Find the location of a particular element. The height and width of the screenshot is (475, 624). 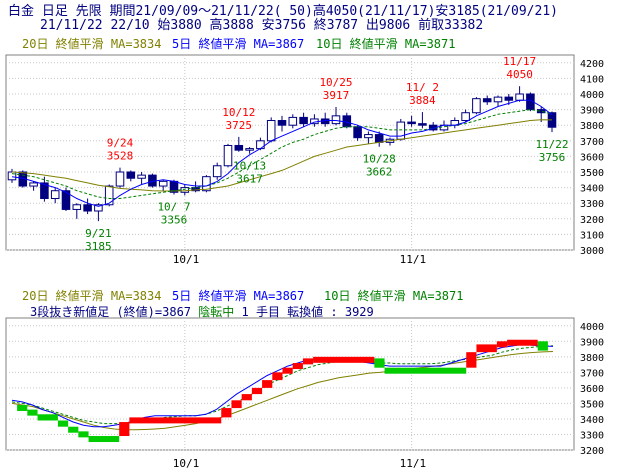

high-date-label: 10/25 is located at coordinates (335, 82).